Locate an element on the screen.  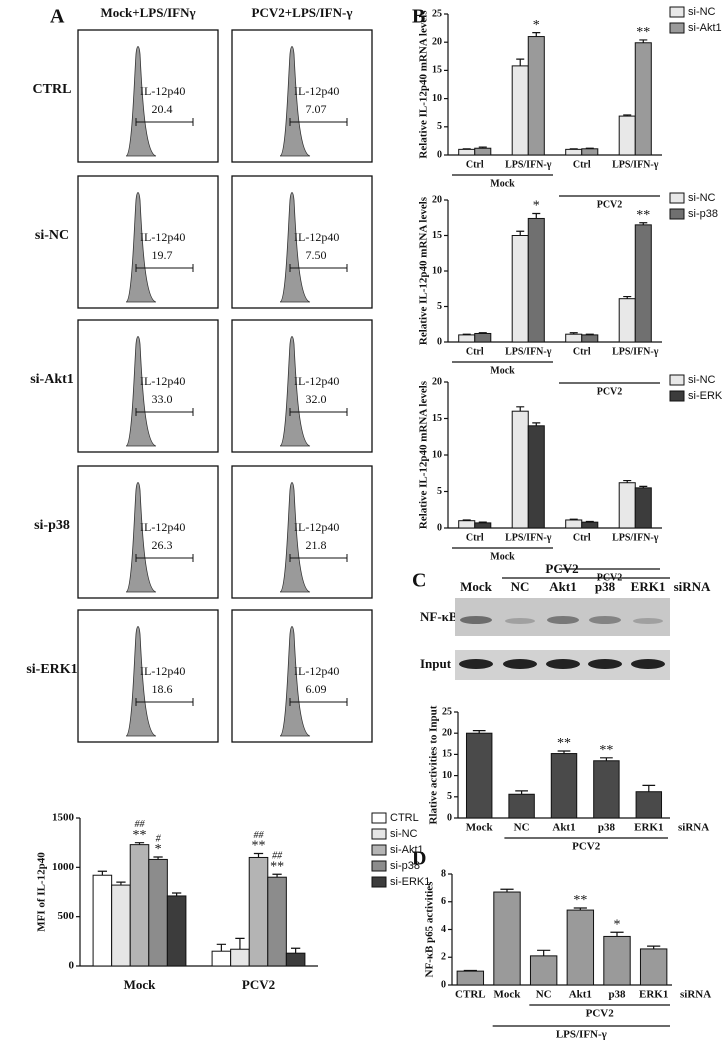
x-tick-label: p38 is located at coordinates (617, 995).